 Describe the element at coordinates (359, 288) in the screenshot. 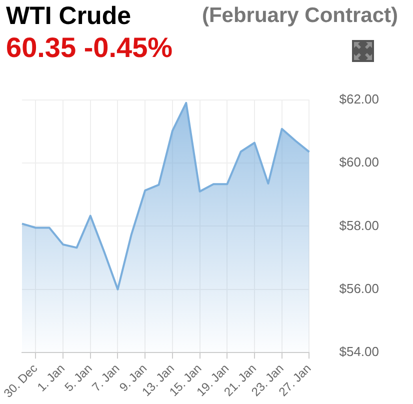

I see `y-tick-label: $56.00` at that location.